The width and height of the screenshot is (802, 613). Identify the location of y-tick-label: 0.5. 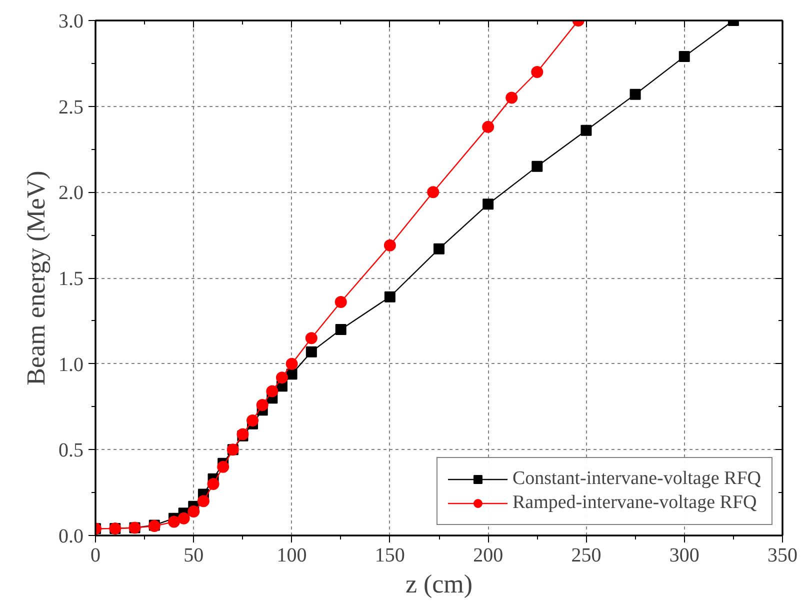
(71, 451).